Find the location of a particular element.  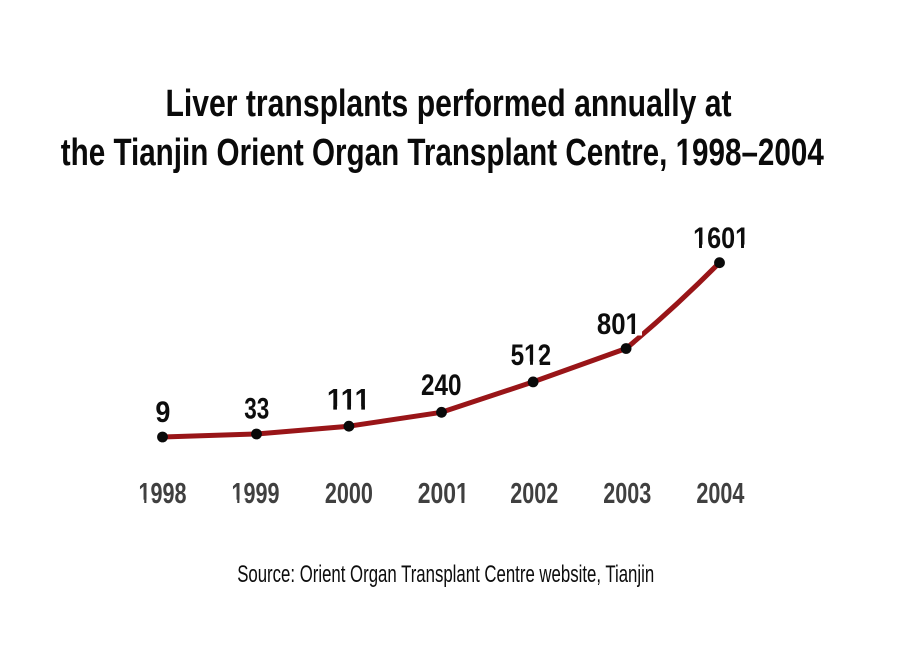

svg-text: 33 is located at coordinates (256, 409).